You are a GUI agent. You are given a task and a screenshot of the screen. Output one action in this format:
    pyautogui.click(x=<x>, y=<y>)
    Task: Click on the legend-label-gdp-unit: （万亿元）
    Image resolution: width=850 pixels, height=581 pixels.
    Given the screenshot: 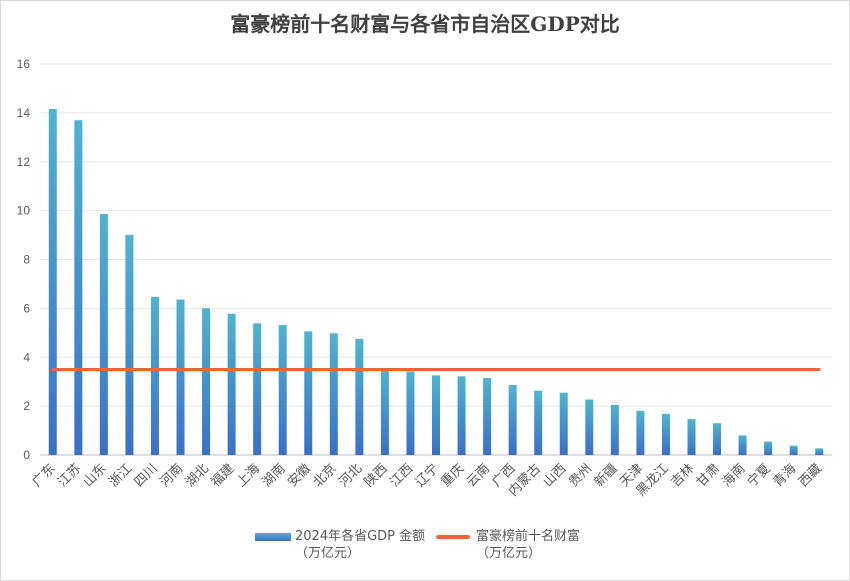 What is the action you would take?
    pyautogui.click(x=328, y=553)
    